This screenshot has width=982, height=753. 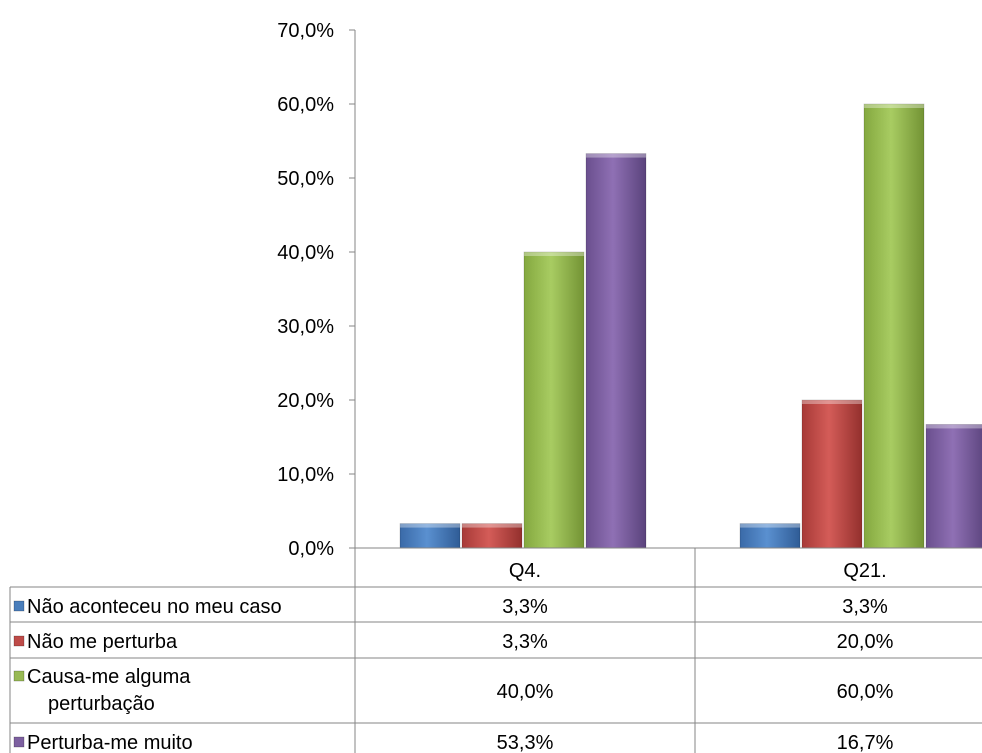 What do you see at coordinates (525, 571) in the screenshot?
I see `category-label: Q4.` at bounding box center [525, 571].